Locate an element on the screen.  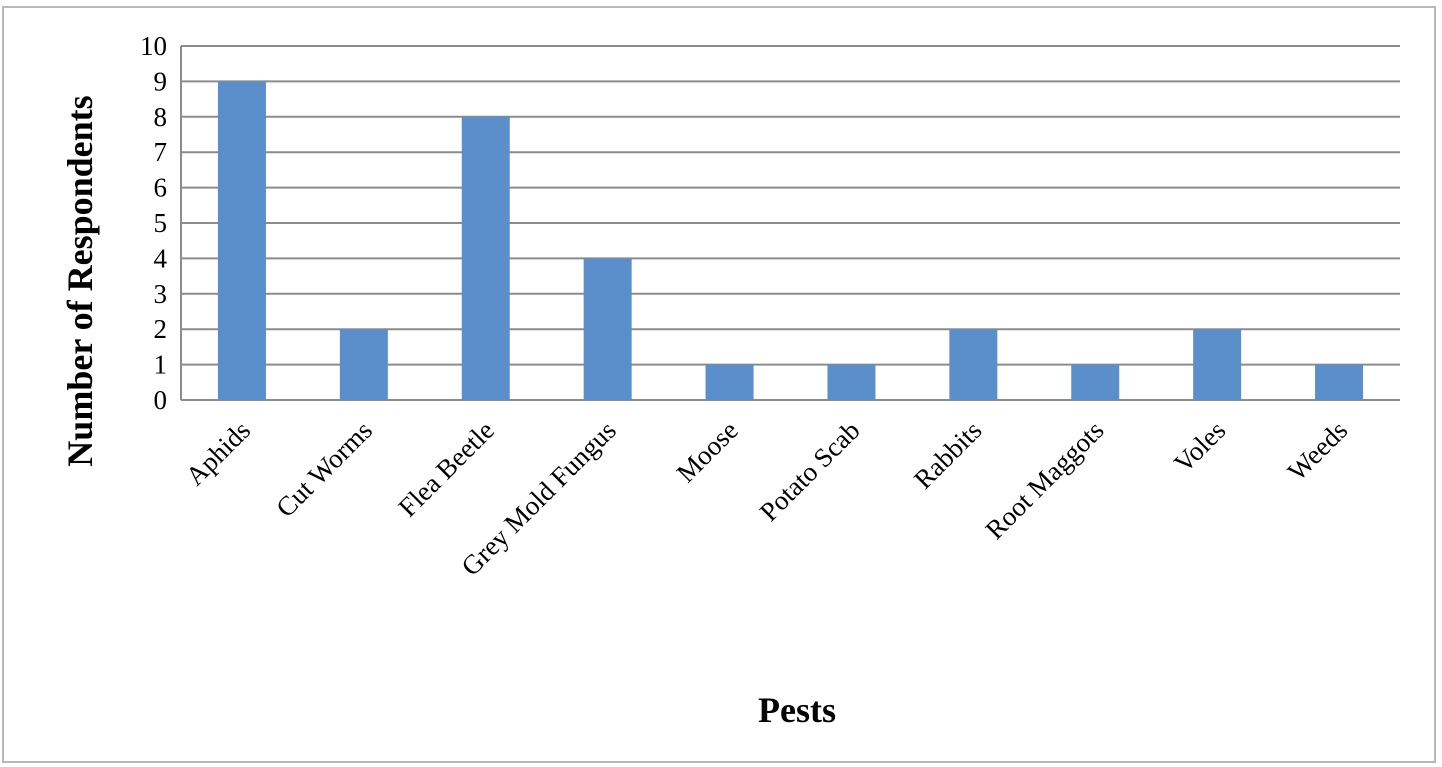
y-tick-label: 1 is located at coordinates (161, 365).